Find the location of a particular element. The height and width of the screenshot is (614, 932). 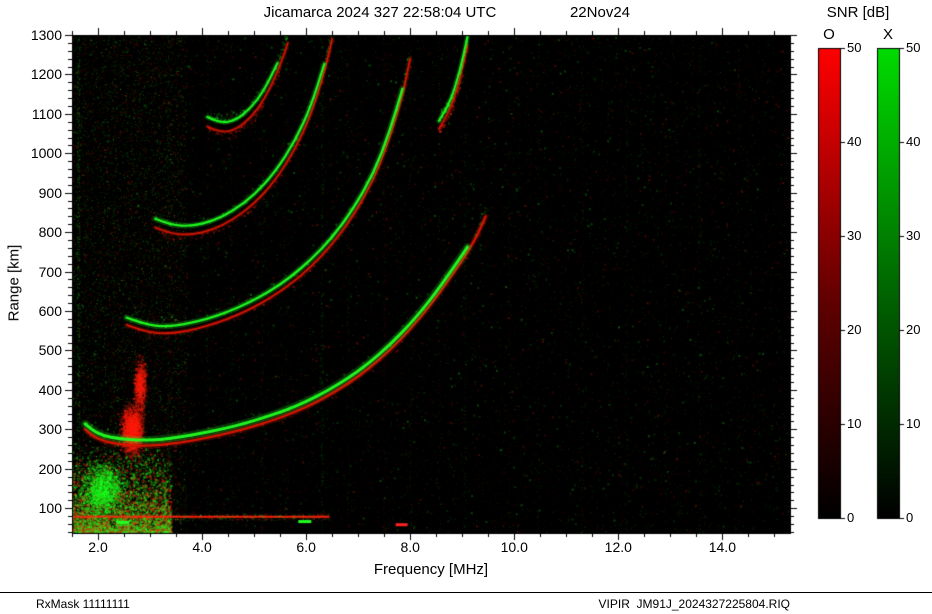

plot-title: Jicamarca 2024 327 22:58:04 UTC is located at coordinates (380, 12).